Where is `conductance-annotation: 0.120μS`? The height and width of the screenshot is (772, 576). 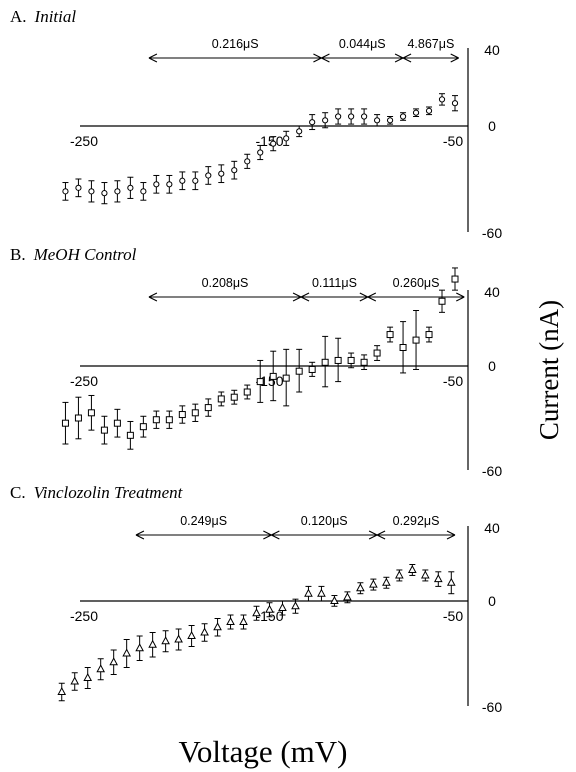
conductance-annotation: 0.120μS is located at coordinates (324, 527).